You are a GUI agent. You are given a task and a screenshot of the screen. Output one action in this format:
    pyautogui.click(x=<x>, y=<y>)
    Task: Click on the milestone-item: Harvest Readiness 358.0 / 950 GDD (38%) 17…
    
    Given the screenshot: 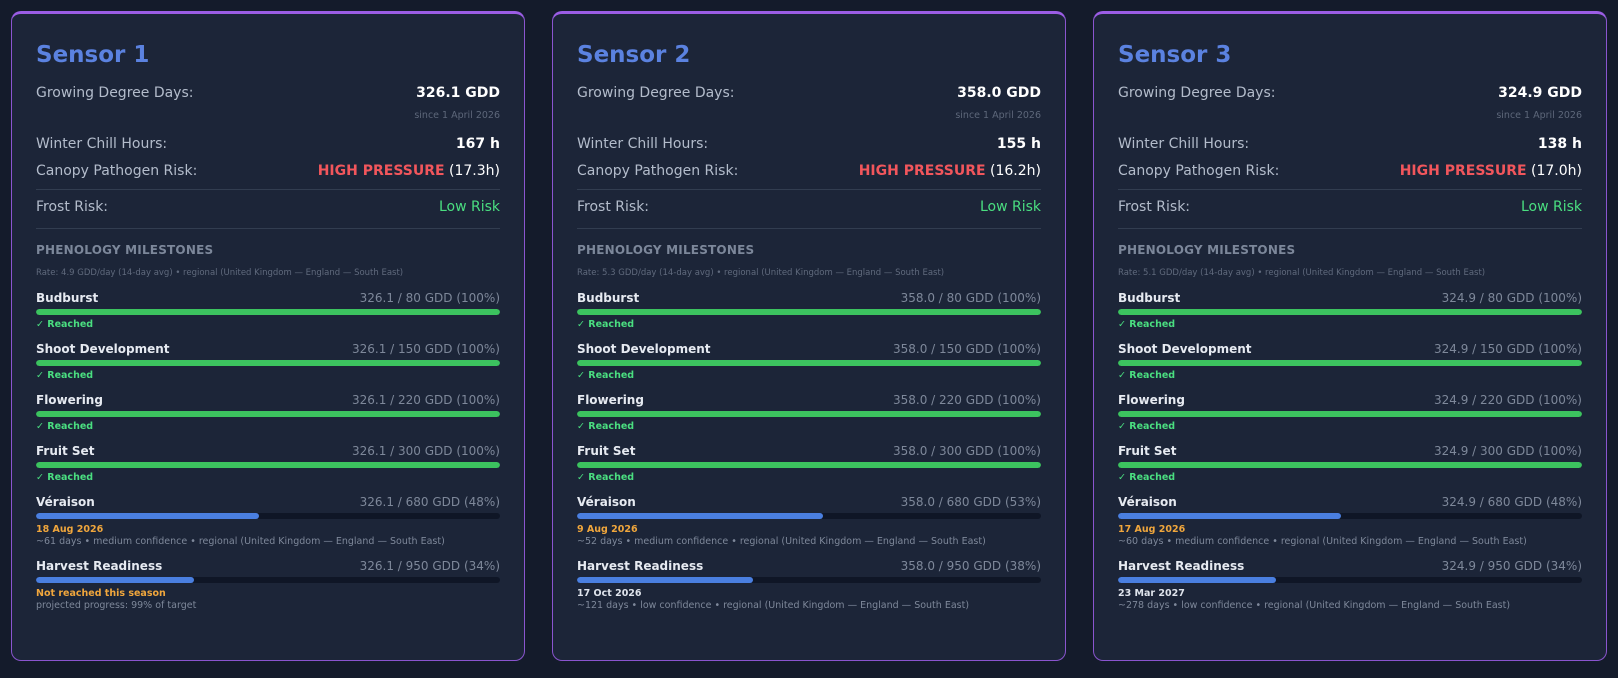 What is the action you would take?
    pyautogui.click(x=809, y=585)
    